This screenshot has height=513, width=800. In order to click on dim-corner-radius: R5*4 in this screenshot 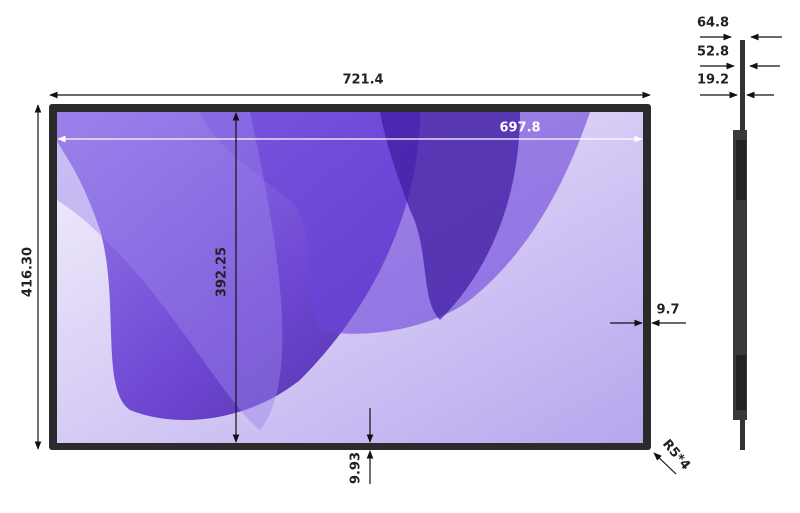, I will do `click(676, 455)`.